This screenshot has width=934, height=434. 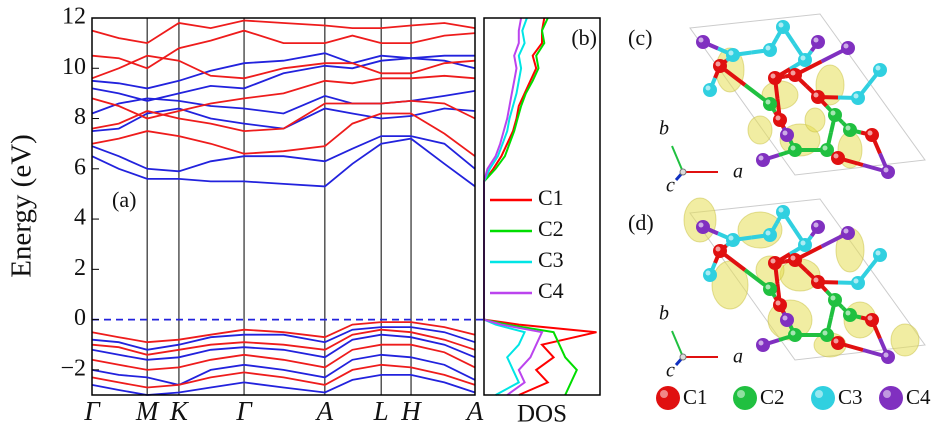 What do you see at coordinates (147, 411) in the screenshot?
I see `x-tick-label: M` at bounding box center [147, 411].